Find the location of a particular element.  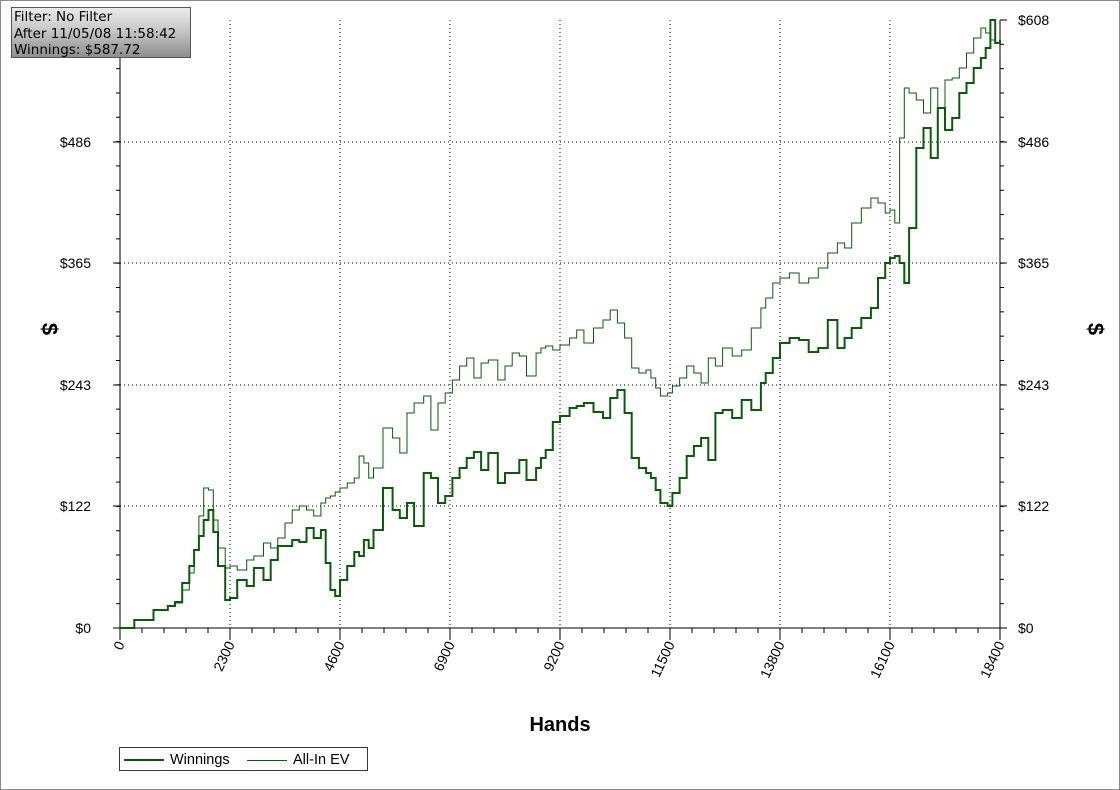

date-text: After 11/05/08 11:58:42 is located at coordinates (95, 33).